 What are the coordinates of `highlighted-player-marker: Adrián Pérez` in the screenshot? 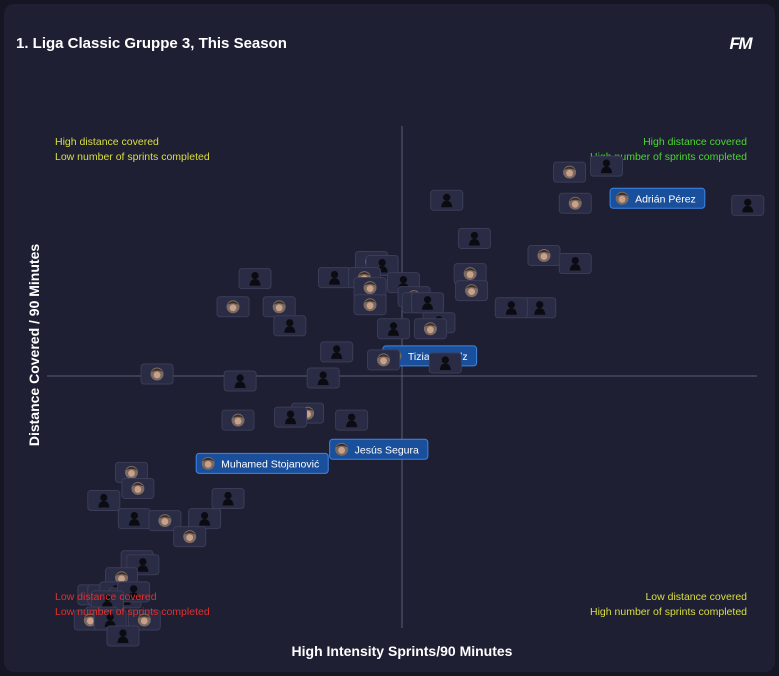 It's located at (657, 198).